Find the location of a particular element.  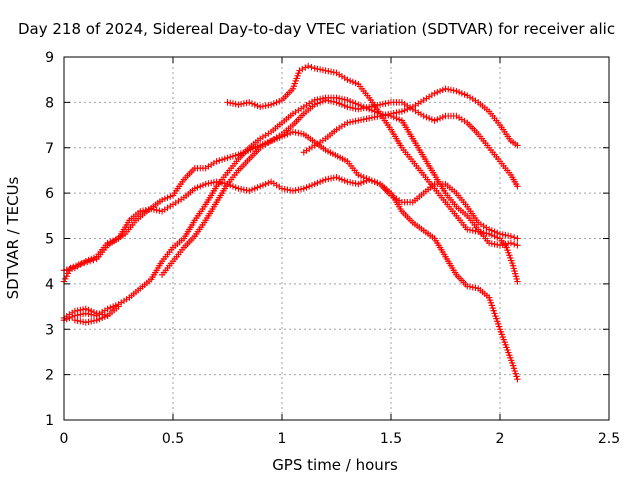

y-axis-label: SDTVAR / TECUs is located at coordinates (13, 237).